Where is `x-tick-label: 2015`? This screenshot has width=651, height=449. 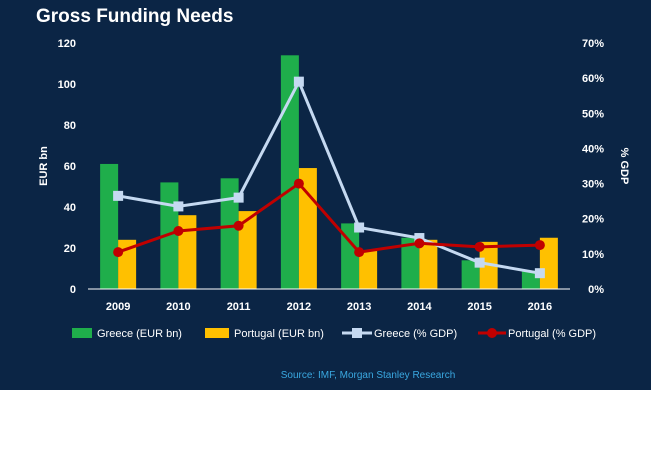 x-tick-label: 2015 is located at coordinates (479, 307).